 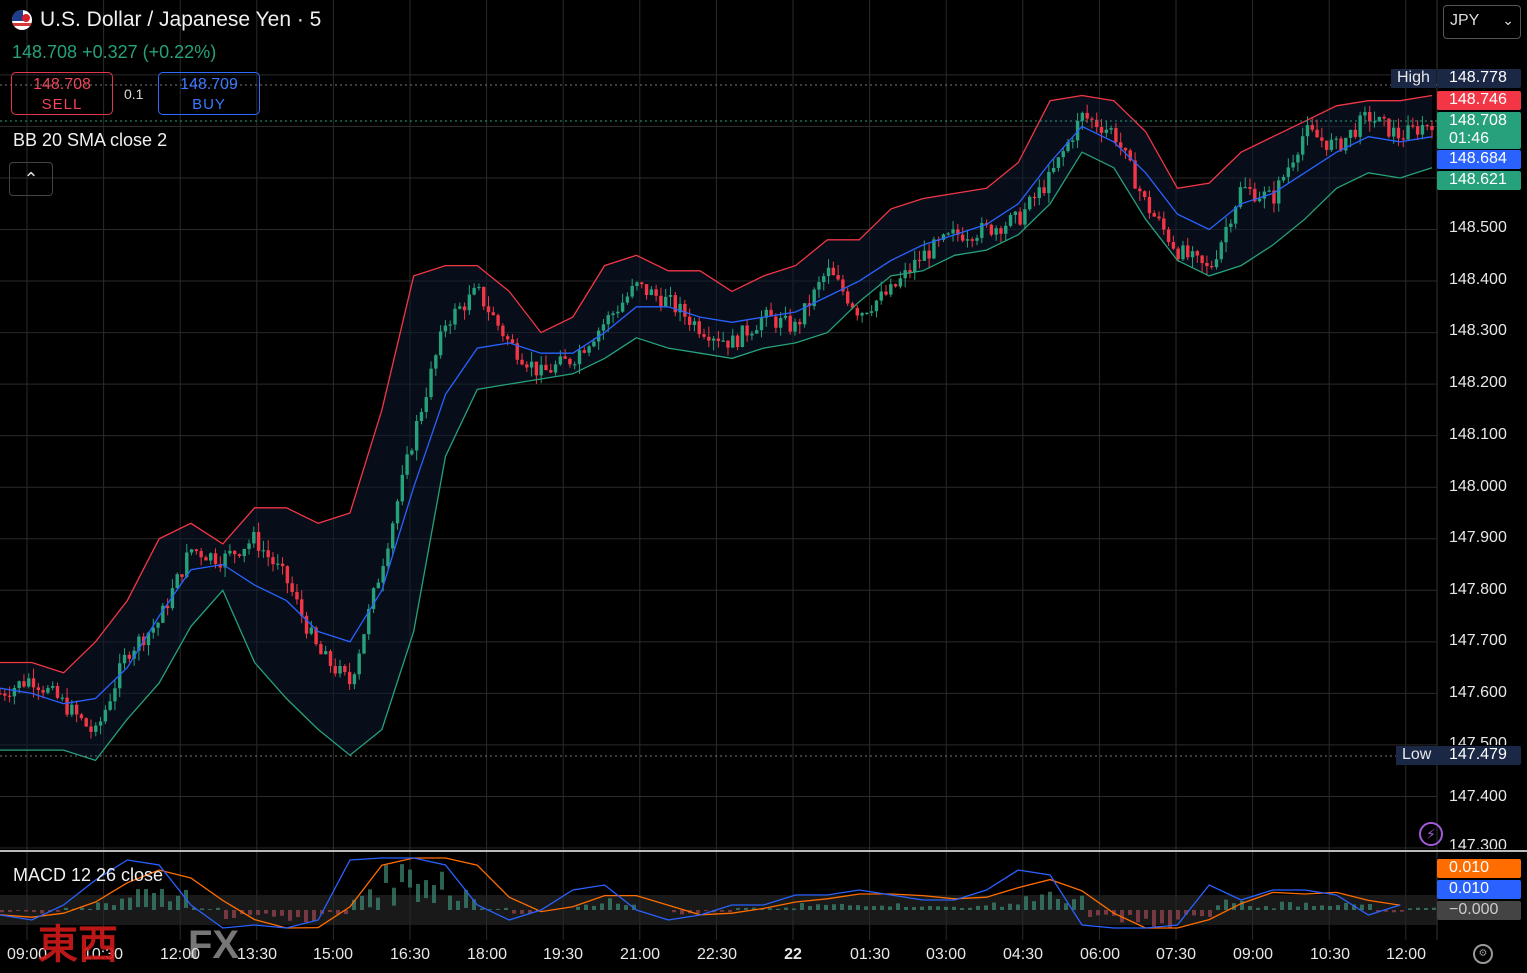 What do you see at coordinates (1469, 138) in the screenshot?
I see `bar-countdown: 01:46` at bounding box center [1469, 138].